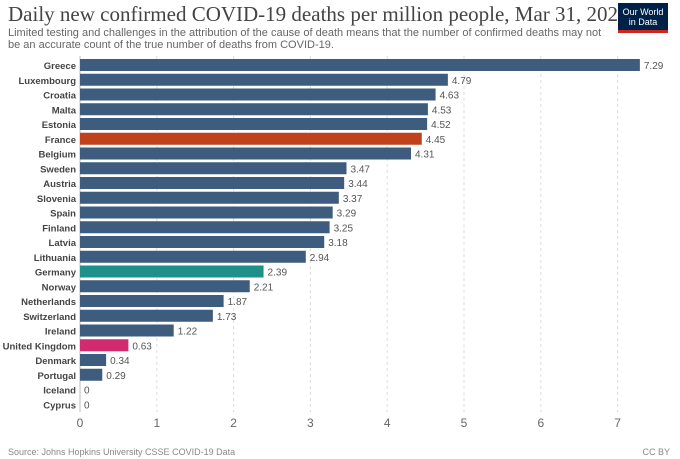 The image size is (680, 459). I want to click on category-label: Denmark, so click(55, 361).